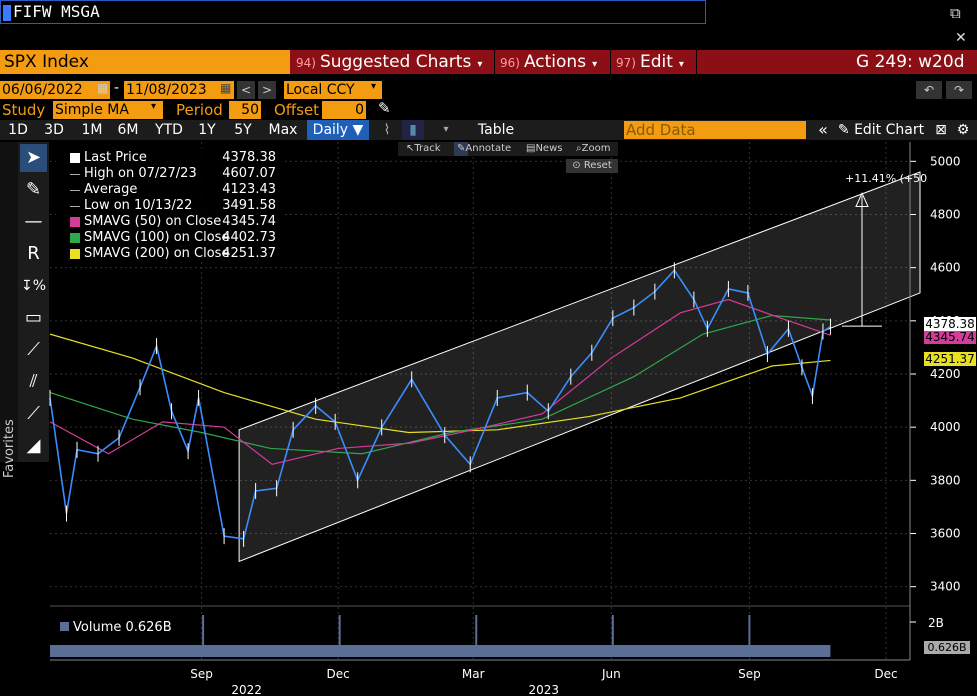 This screenshot has height=696, width=977. What do you see at coordinates (544, 148) in the screenshot?
I see `news-button: ▤ News` at bounding box center [544, 148].